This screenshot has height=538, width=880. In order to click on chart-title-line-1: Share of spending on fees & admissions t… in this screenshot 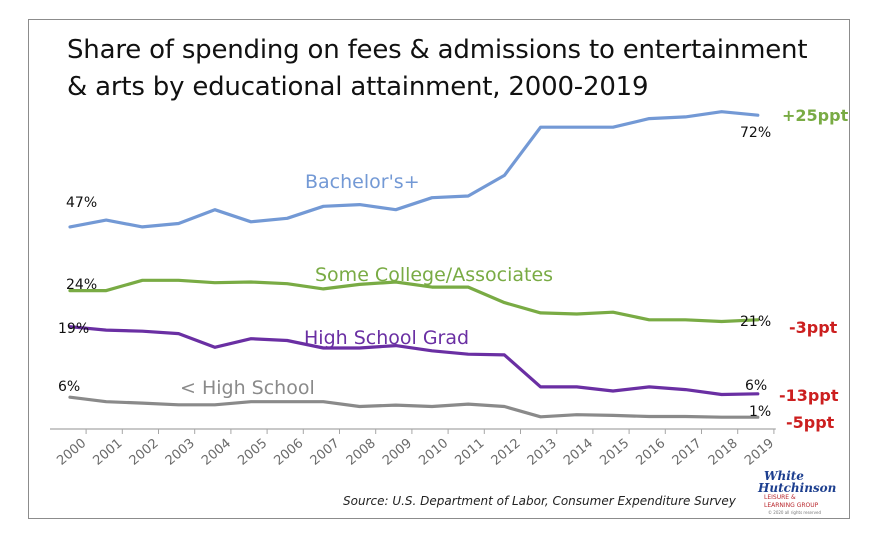, I will do `click(437, 50)`.